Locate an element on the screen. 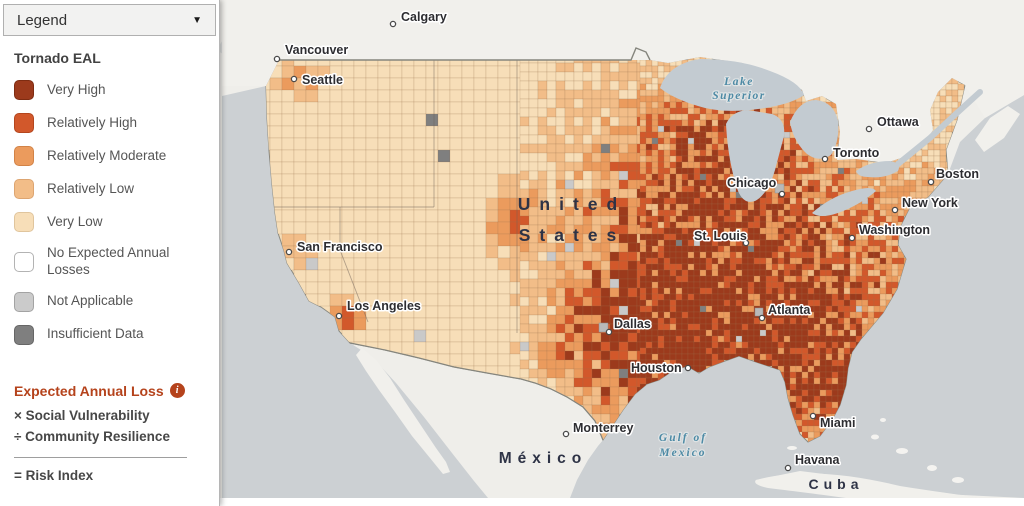 This screenshot has width=1024, height=506. legend-collapse-header: Legend ▼ is located at coordinates (109, 20).